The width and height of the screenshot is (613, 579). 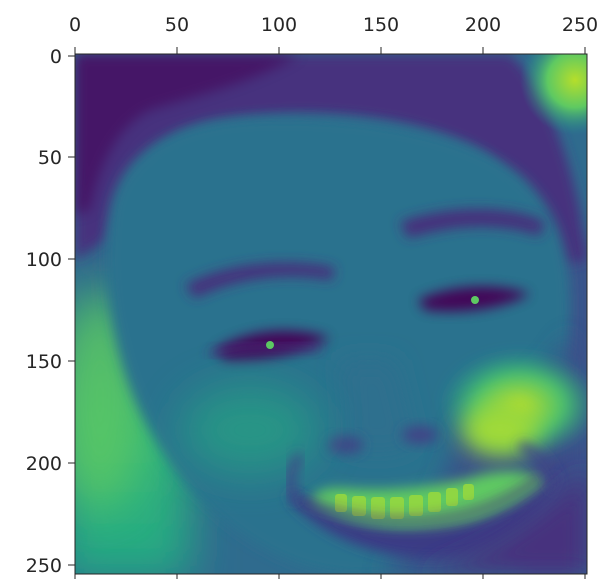 What do you see at coordinates (75, 25) in the screenshot?
I see `x-tick-label: 0` at bounding box center [75, 25].